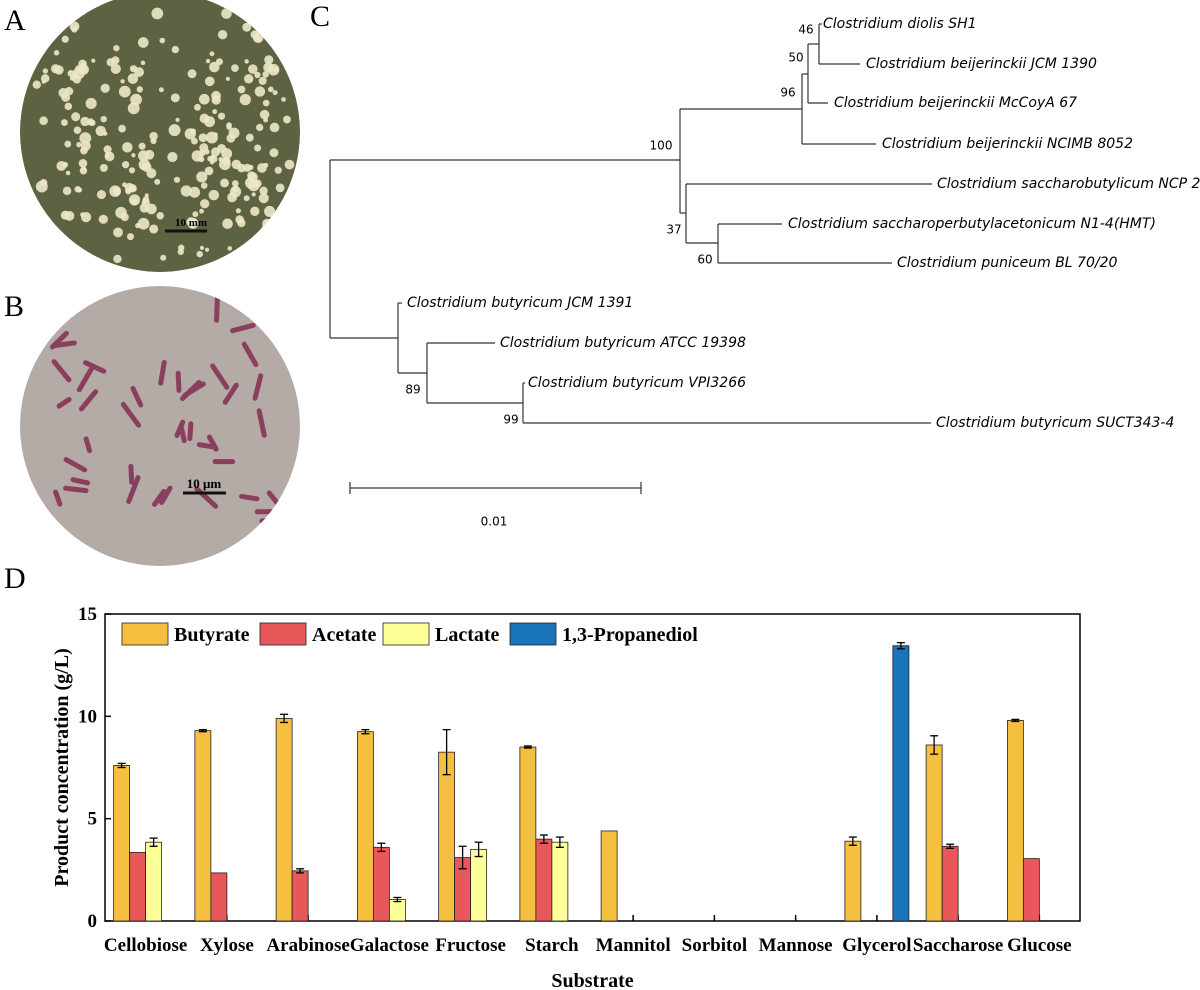 This screenshot has height=990, width=1200. Describe the element at coordinates (87, 614) in the screenshot. I see `y-tick-label: 15` at that location.